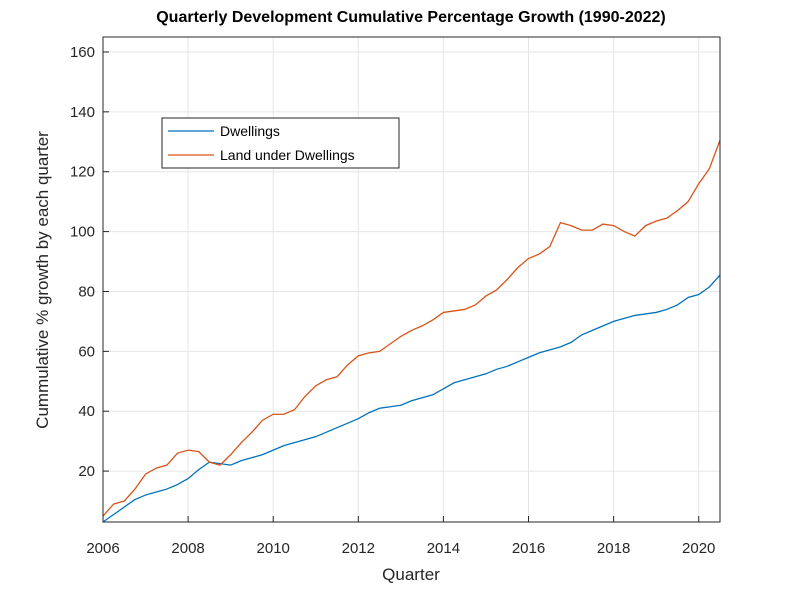 This screenshot has width=811, height=590. Describe the element at coordinates (82, 52) in the screenshot. I see `y-tick-label: 160` at that location.